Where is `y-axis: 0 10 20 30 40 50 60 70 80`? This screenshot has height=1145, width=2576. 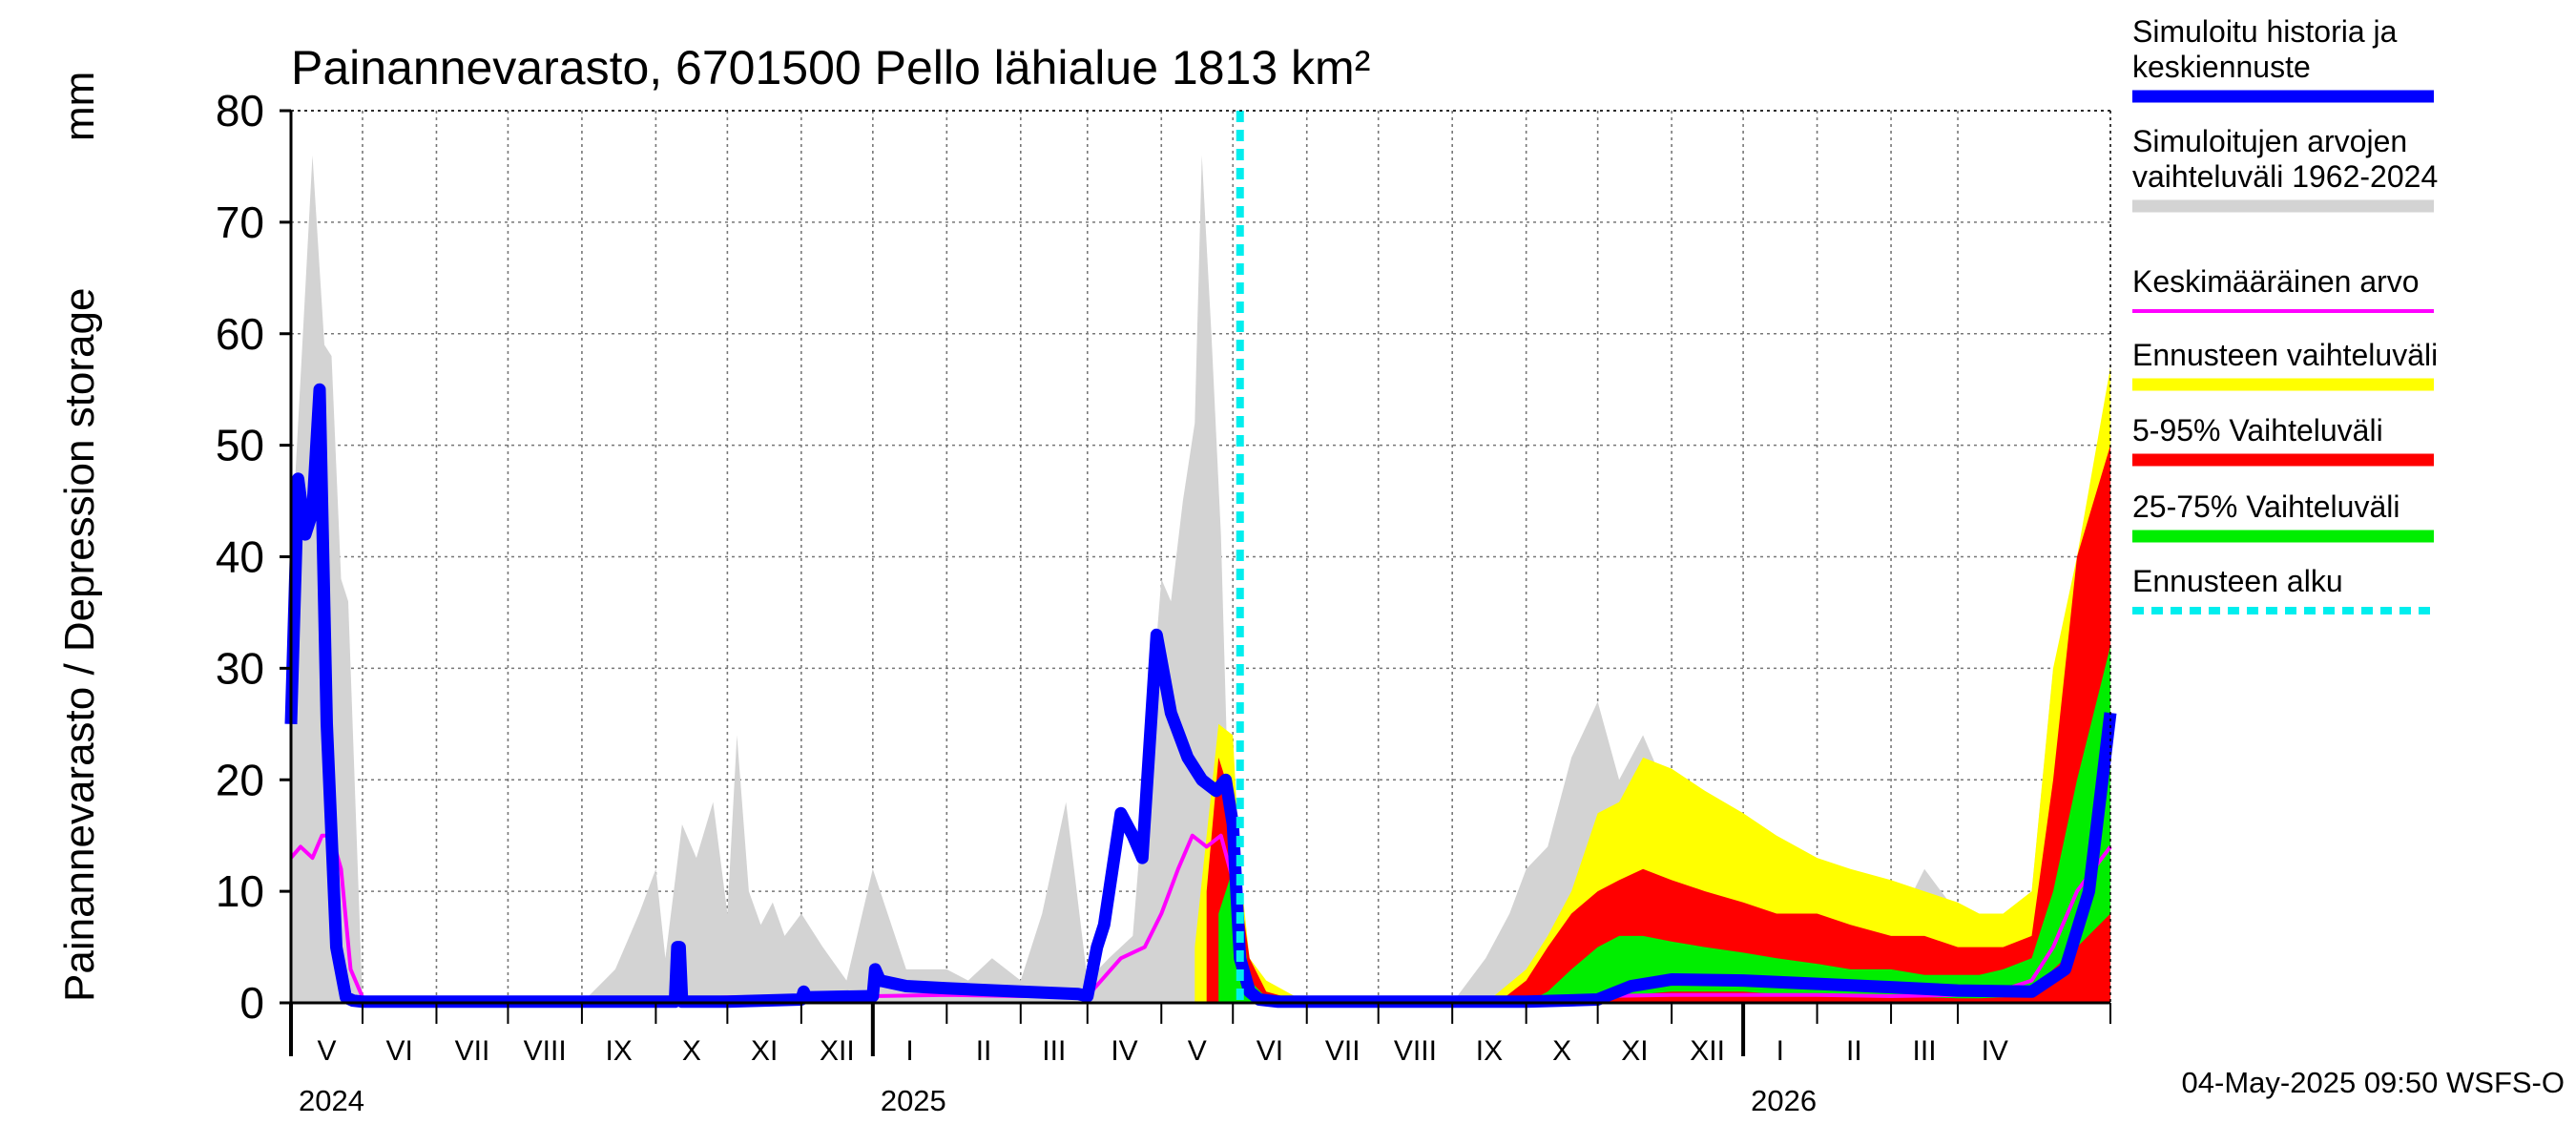 y-axis: 0 10 20 30 40 50 60 70 80 is located at coordinates (254, 557).